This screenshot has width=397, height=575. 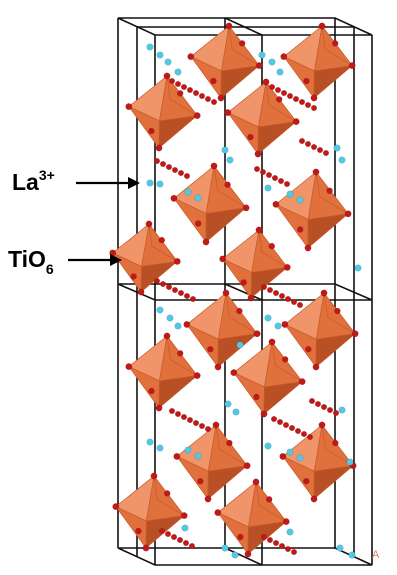 I want to click on la-arrow-head, so click(x=134, y=183).